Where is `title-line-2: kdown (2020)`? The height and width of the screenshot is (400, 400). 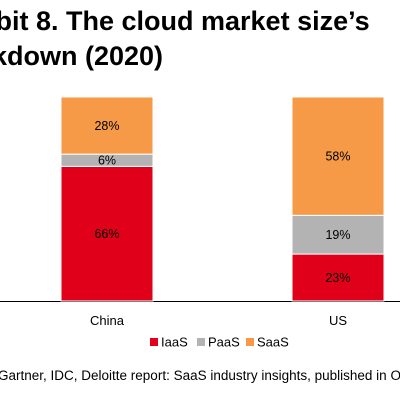 title-line-2: kdown (2020) is located at coordinates (82, 56).